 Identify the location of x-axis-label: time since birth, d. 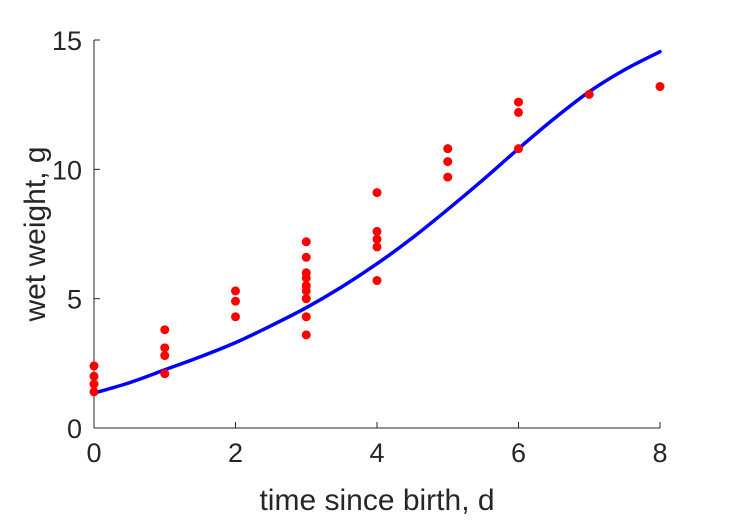
(376, 500).